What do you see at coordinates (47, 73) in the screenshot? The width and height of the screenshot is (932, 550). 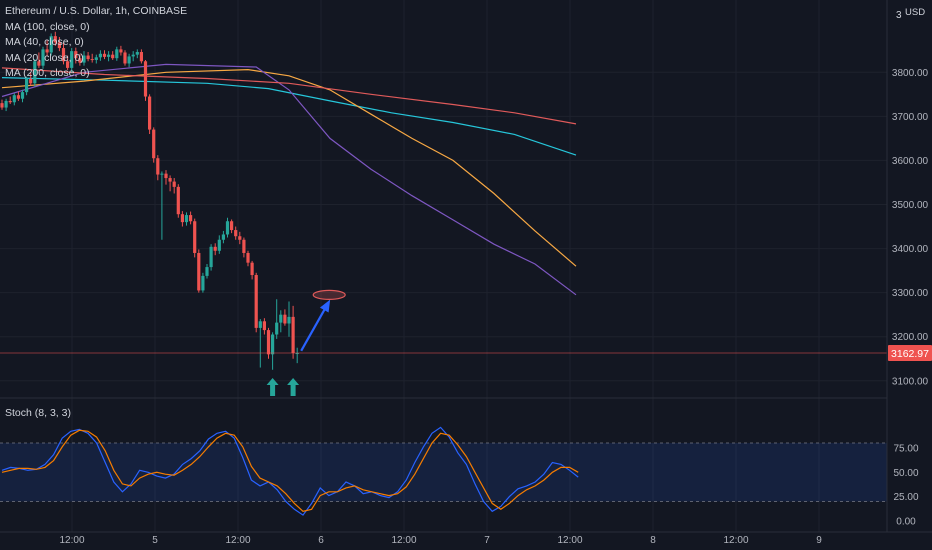 I see `legend-ma-200: MA (200, close, 0)` at bounding box center [47, 73].